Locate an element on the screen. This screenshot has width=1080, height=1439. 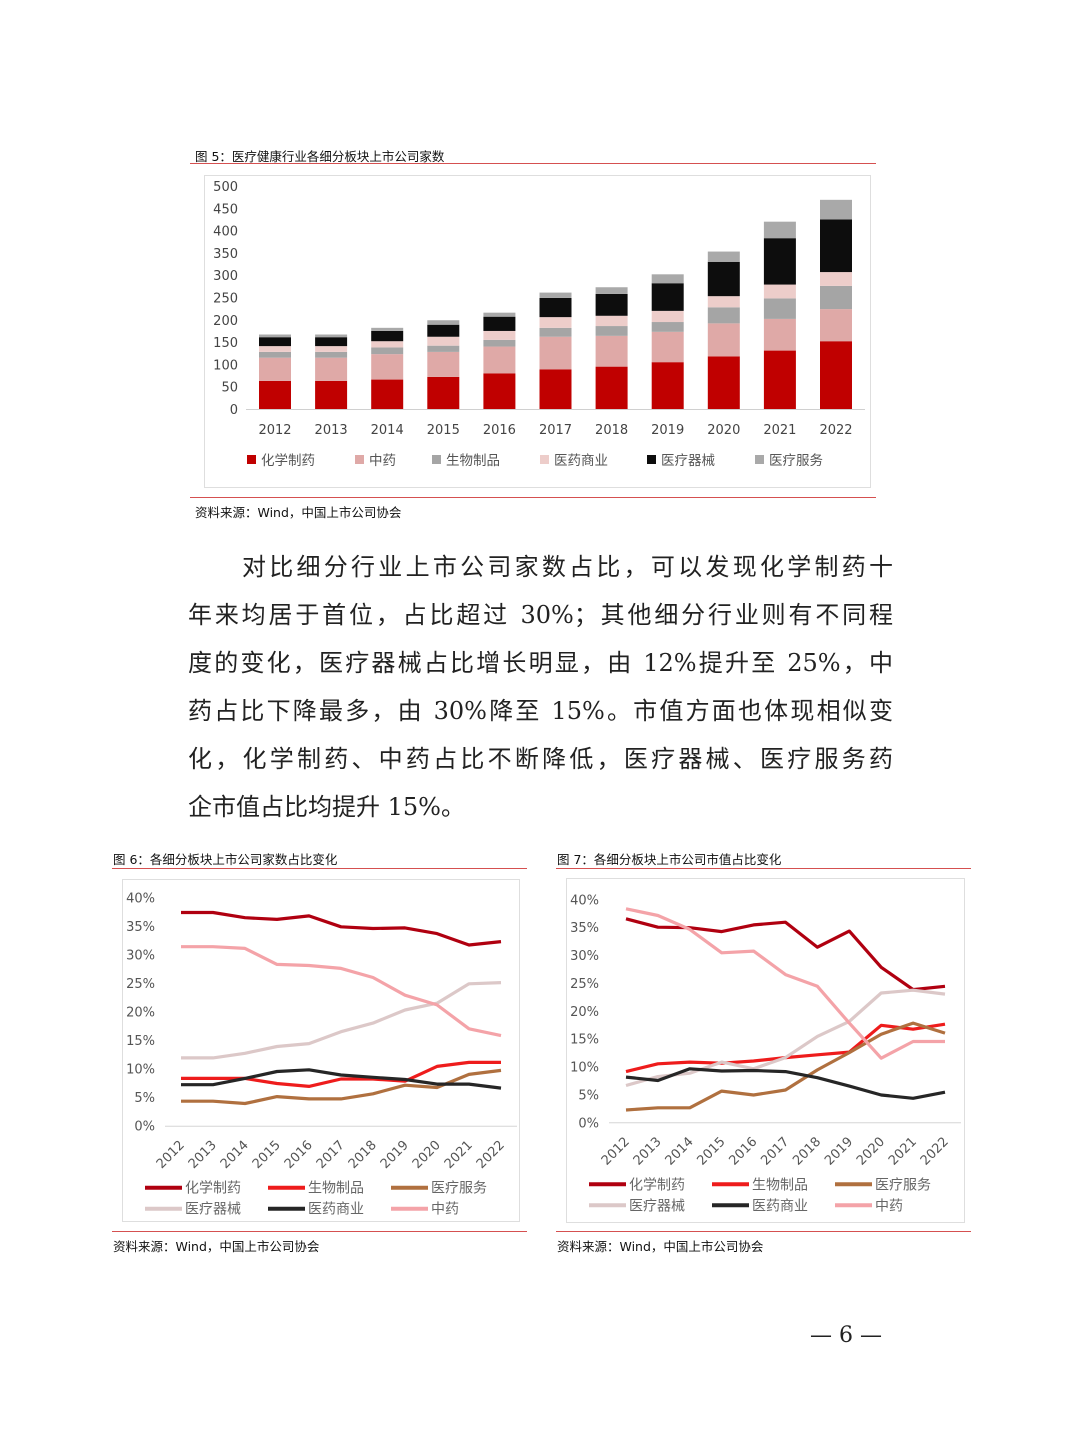
y-tick-label: 5% is located at coordinates (588, 1095).